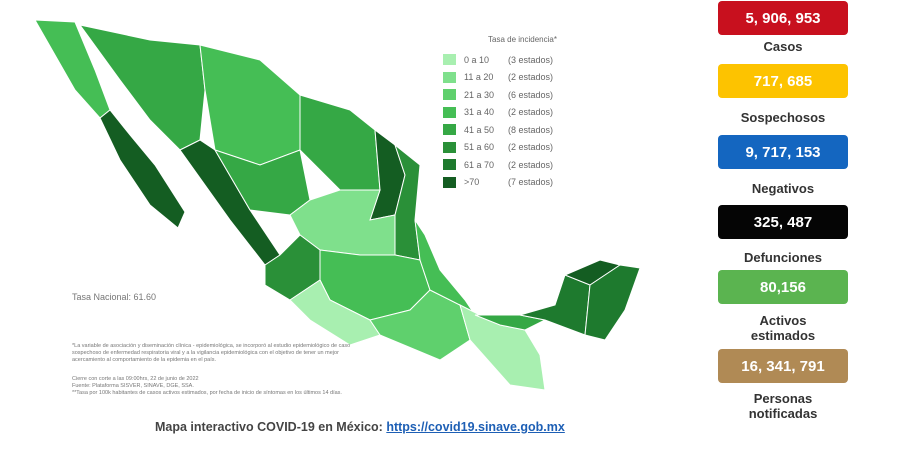  What do you see at coordinates (783, 81) in the screenshot?
I see `stat-value: 717, 685` at bounding box center [783, 81].